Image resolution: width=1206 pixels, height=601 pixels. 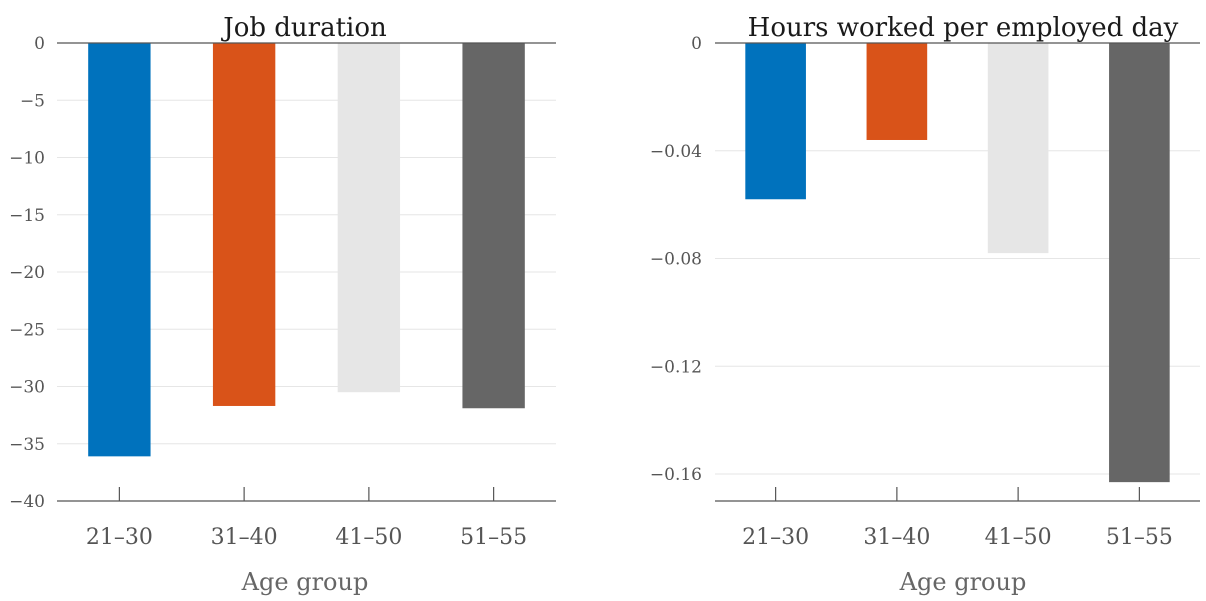 I want to click on y-tick-label: −15, so click(x=27, y=216).